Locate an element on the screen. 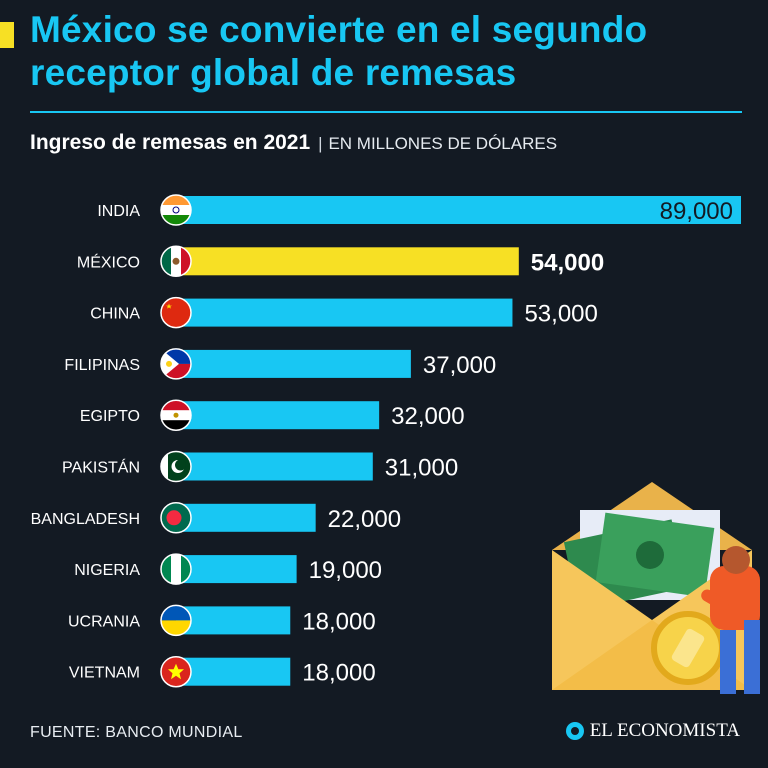 This screenshot has width=768, height=768. value-label: 53,000 is located at coordinates (560, 314).